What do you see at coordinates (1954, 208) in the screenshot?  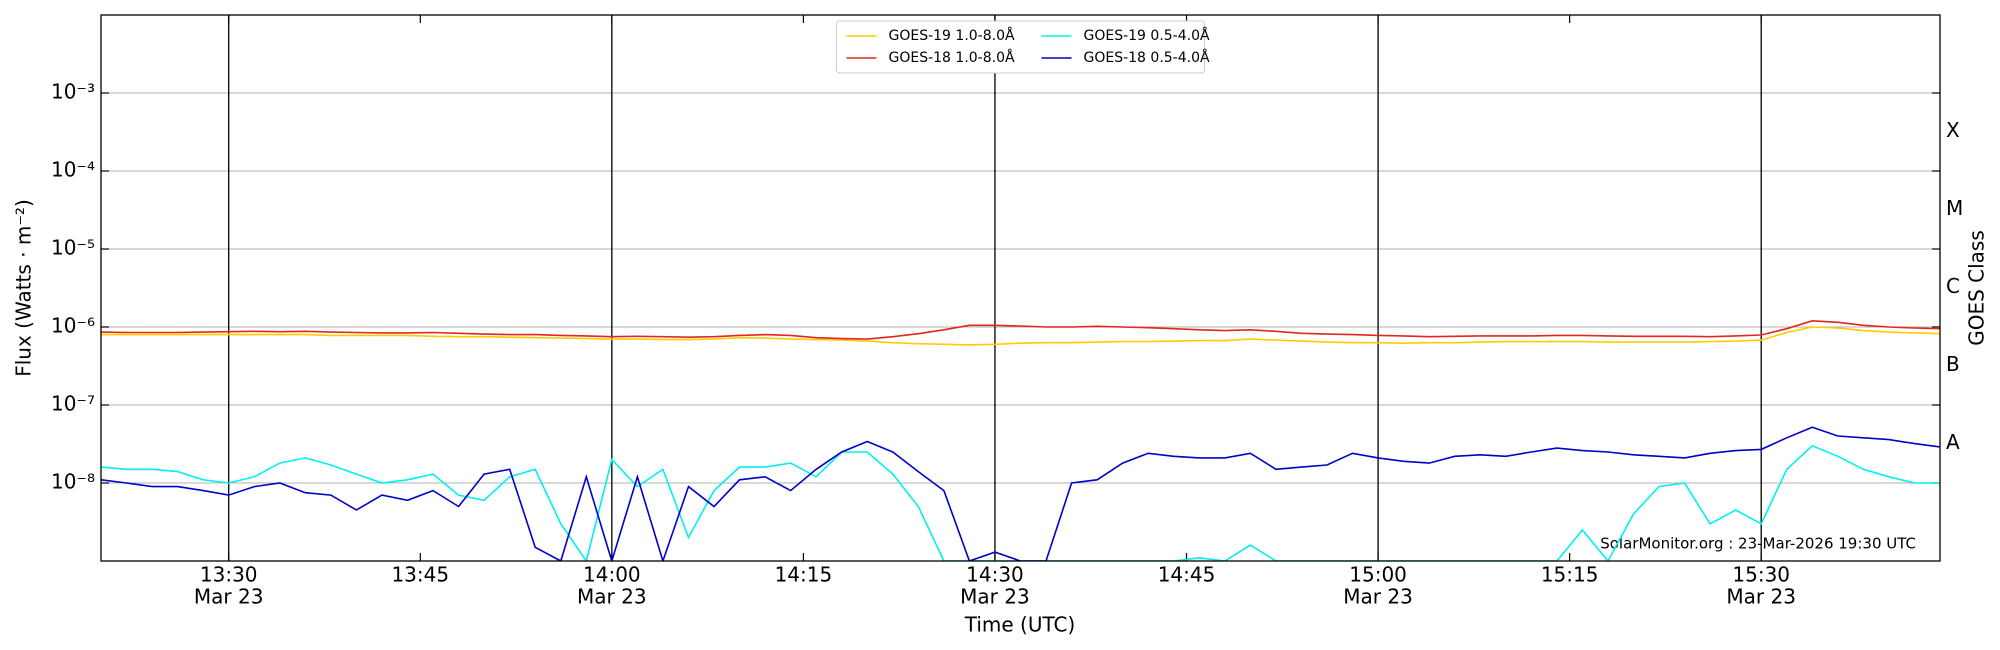 I see `y2-tick-label: M` at bounding box center [1954, 208].